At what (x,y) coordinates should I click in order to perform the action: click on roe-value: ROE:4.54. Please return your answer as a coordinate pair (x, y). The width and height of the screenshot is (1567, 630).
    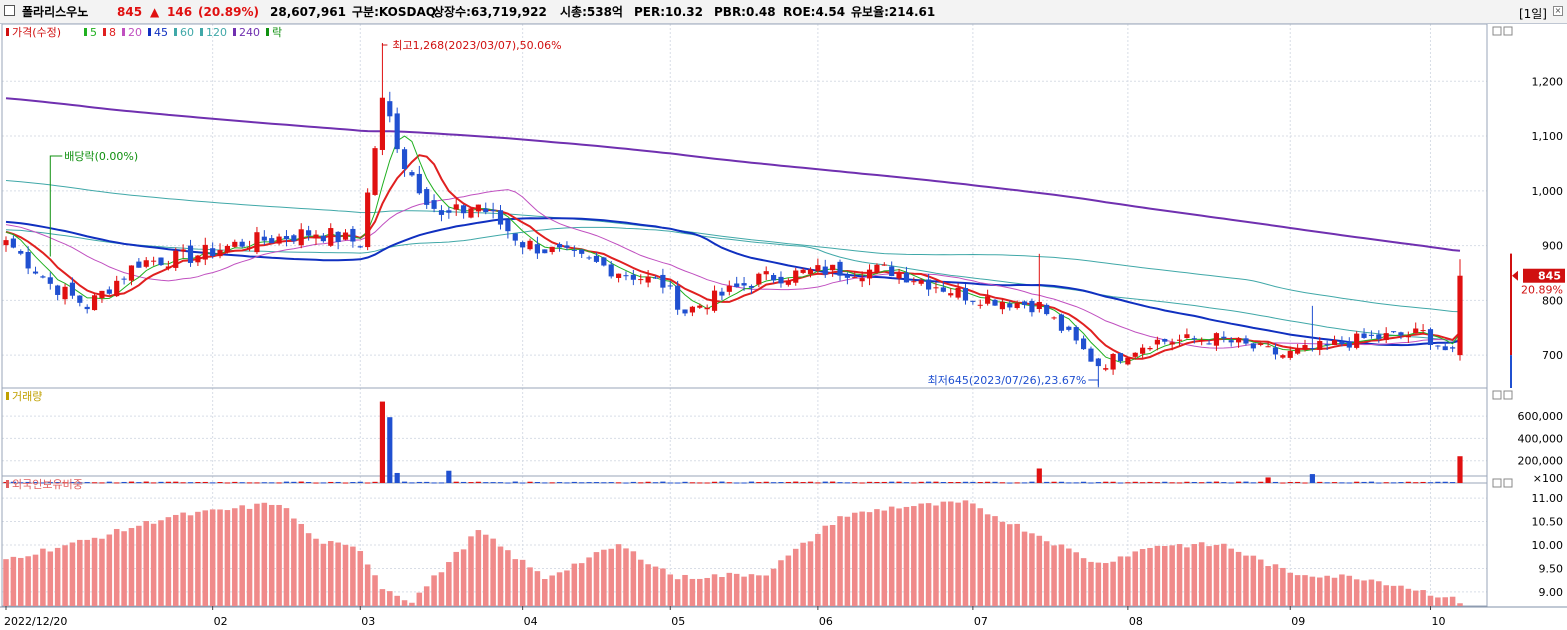
    Looking at the image, I should click on (814, 12).